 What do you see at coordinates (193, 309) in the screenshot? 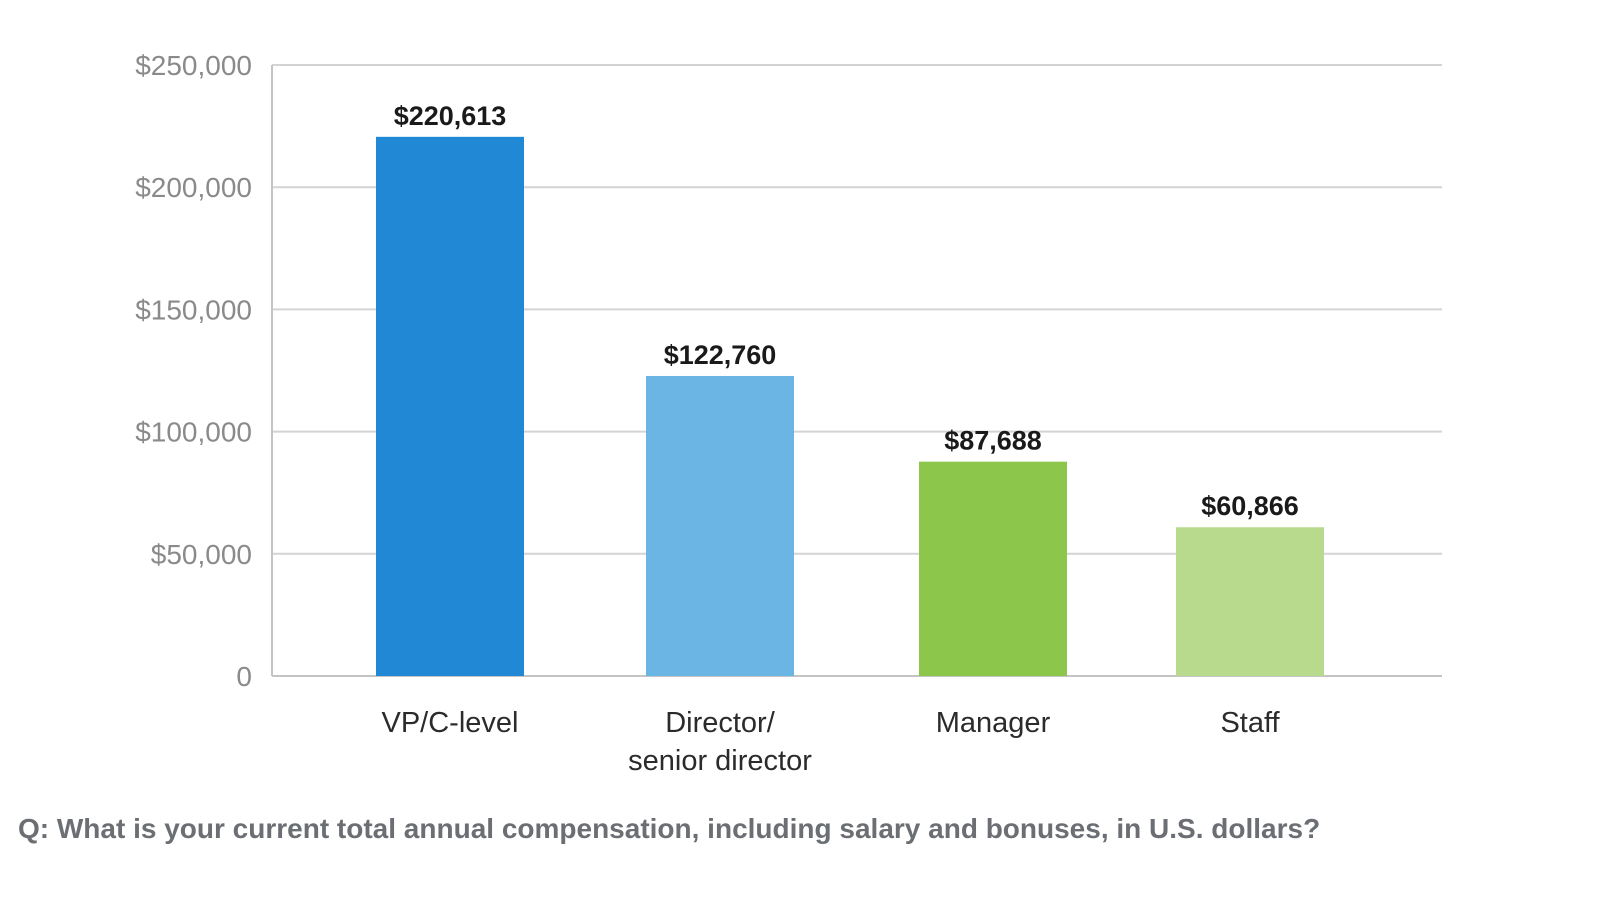
I see `y-tick-label: $150,000` at bounding box center [193, 309].